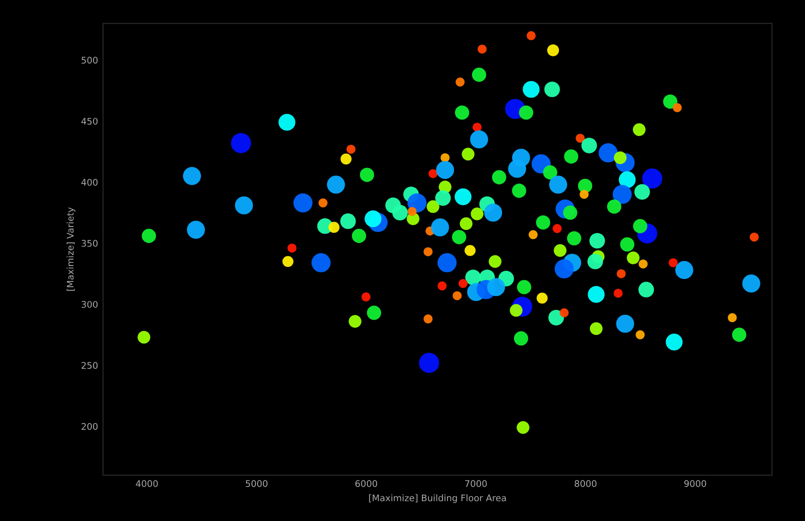 The height and width of the screenshot is (521, 805). Describe the element at coordinates (257, 483) in the screenshot. I see `x-tick-label: 5000` at that location.